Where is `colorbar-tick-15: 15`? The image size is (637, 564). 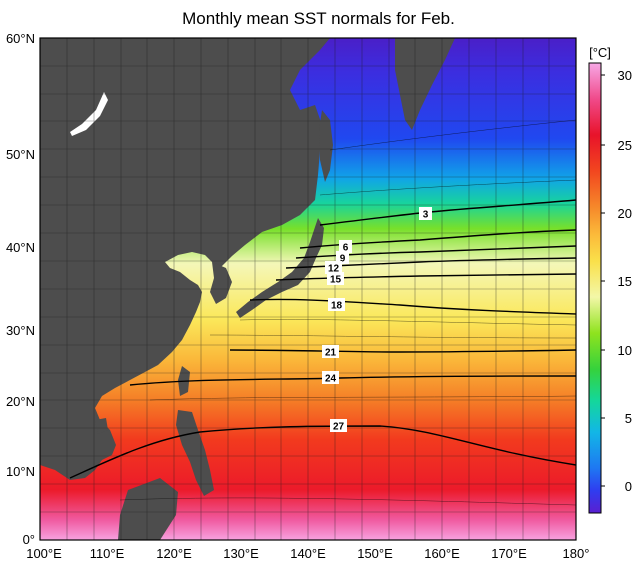 colorbar-tick-15: 15 is located at coordinates (625, 281).